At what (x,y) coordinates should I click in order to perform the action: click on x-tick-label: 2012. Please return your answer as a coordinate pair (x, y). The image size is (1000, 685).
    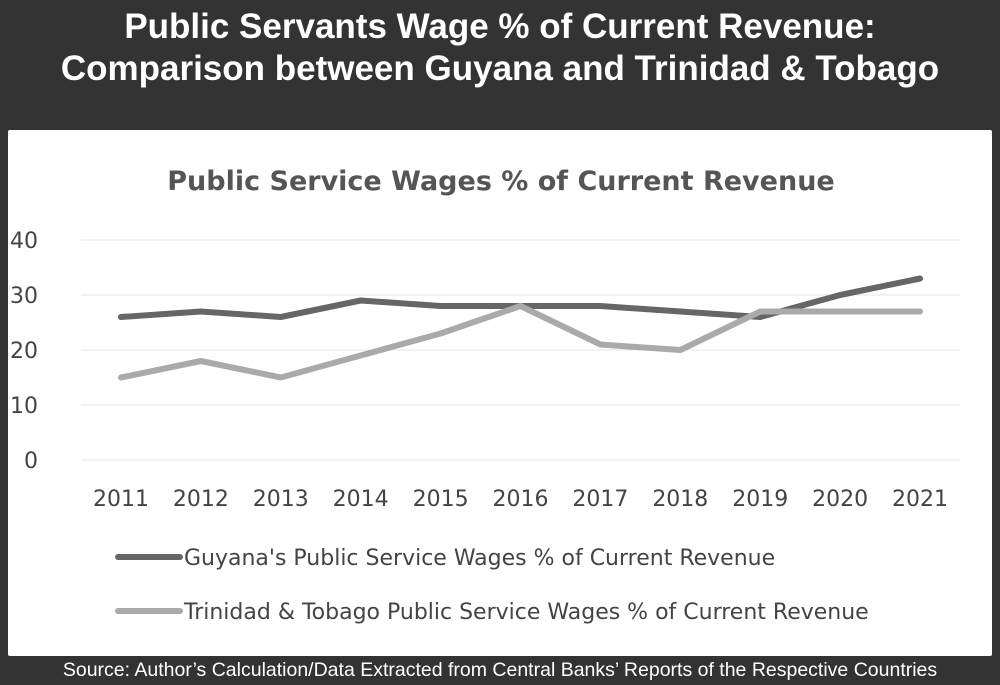
    Looking at the image, I should click on (201, 499).